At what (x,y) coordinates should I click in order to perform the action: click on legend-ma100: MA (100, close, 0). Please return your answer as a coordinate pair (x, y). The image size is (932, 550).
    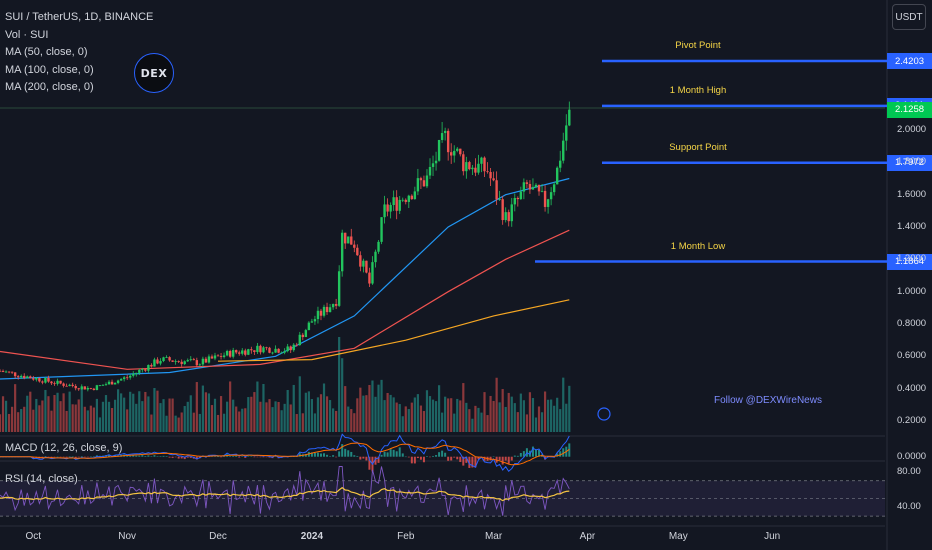
    Looking at the image, I should click on (49, 69).